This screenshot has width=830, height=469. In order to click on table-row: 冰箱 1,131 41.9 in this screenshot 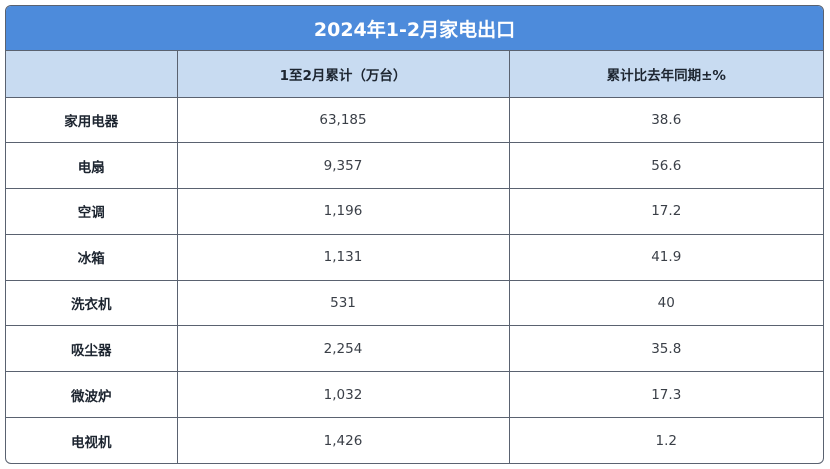, I will do `click(414, 257)`.